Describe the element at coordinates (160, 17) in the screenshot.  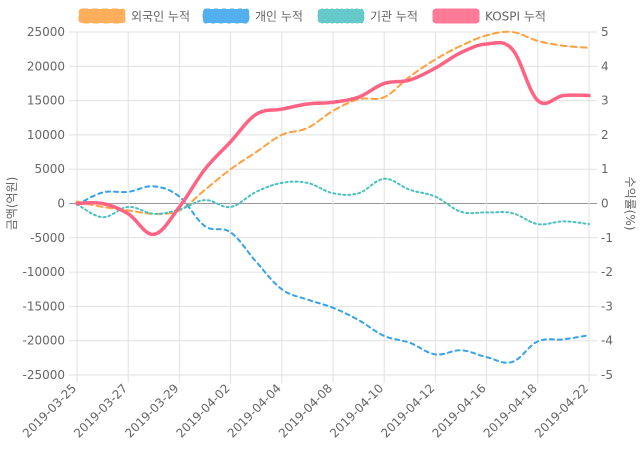
I see `legend-label: 외국인 누적` at that location.